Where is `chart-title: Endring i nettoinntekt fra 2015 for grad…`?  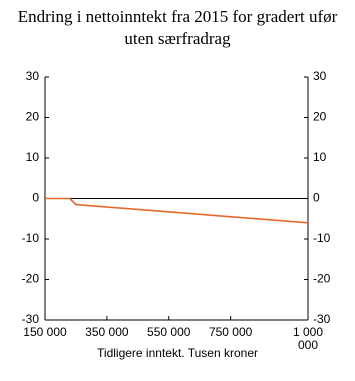 chart-title: Endring i nettoinntekt fra 2015 for grad… is located at coordinates (177, 27).